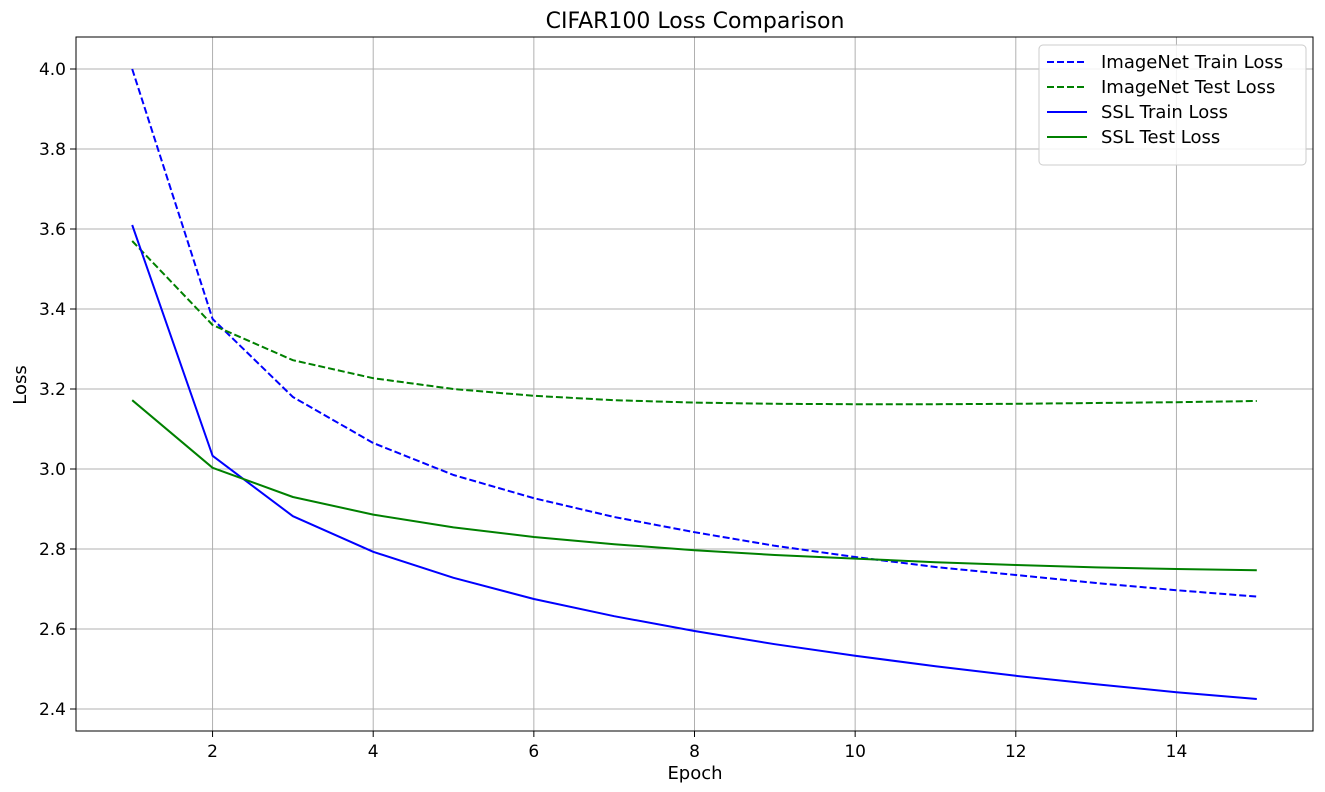 The image size is (1325, 792). What do you see at coordinates (1188, 87) in the screenshot?
I see `legend-label-imagenet-test-loss: ImageNet Test Loss` at bounding box center [1188, 87].